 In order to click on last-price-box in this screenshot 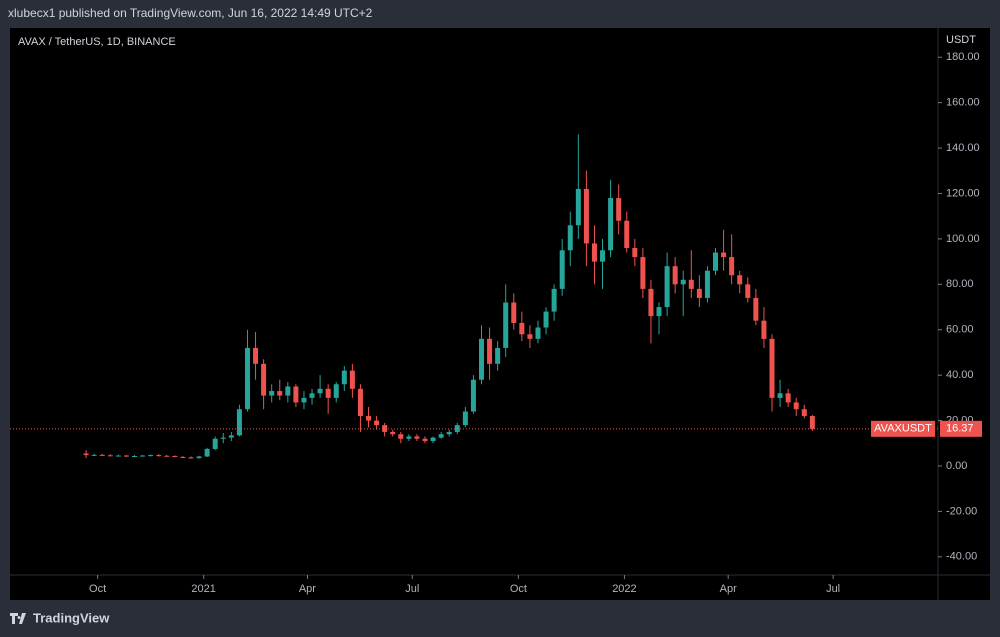, I will do `click(961, 428)`.